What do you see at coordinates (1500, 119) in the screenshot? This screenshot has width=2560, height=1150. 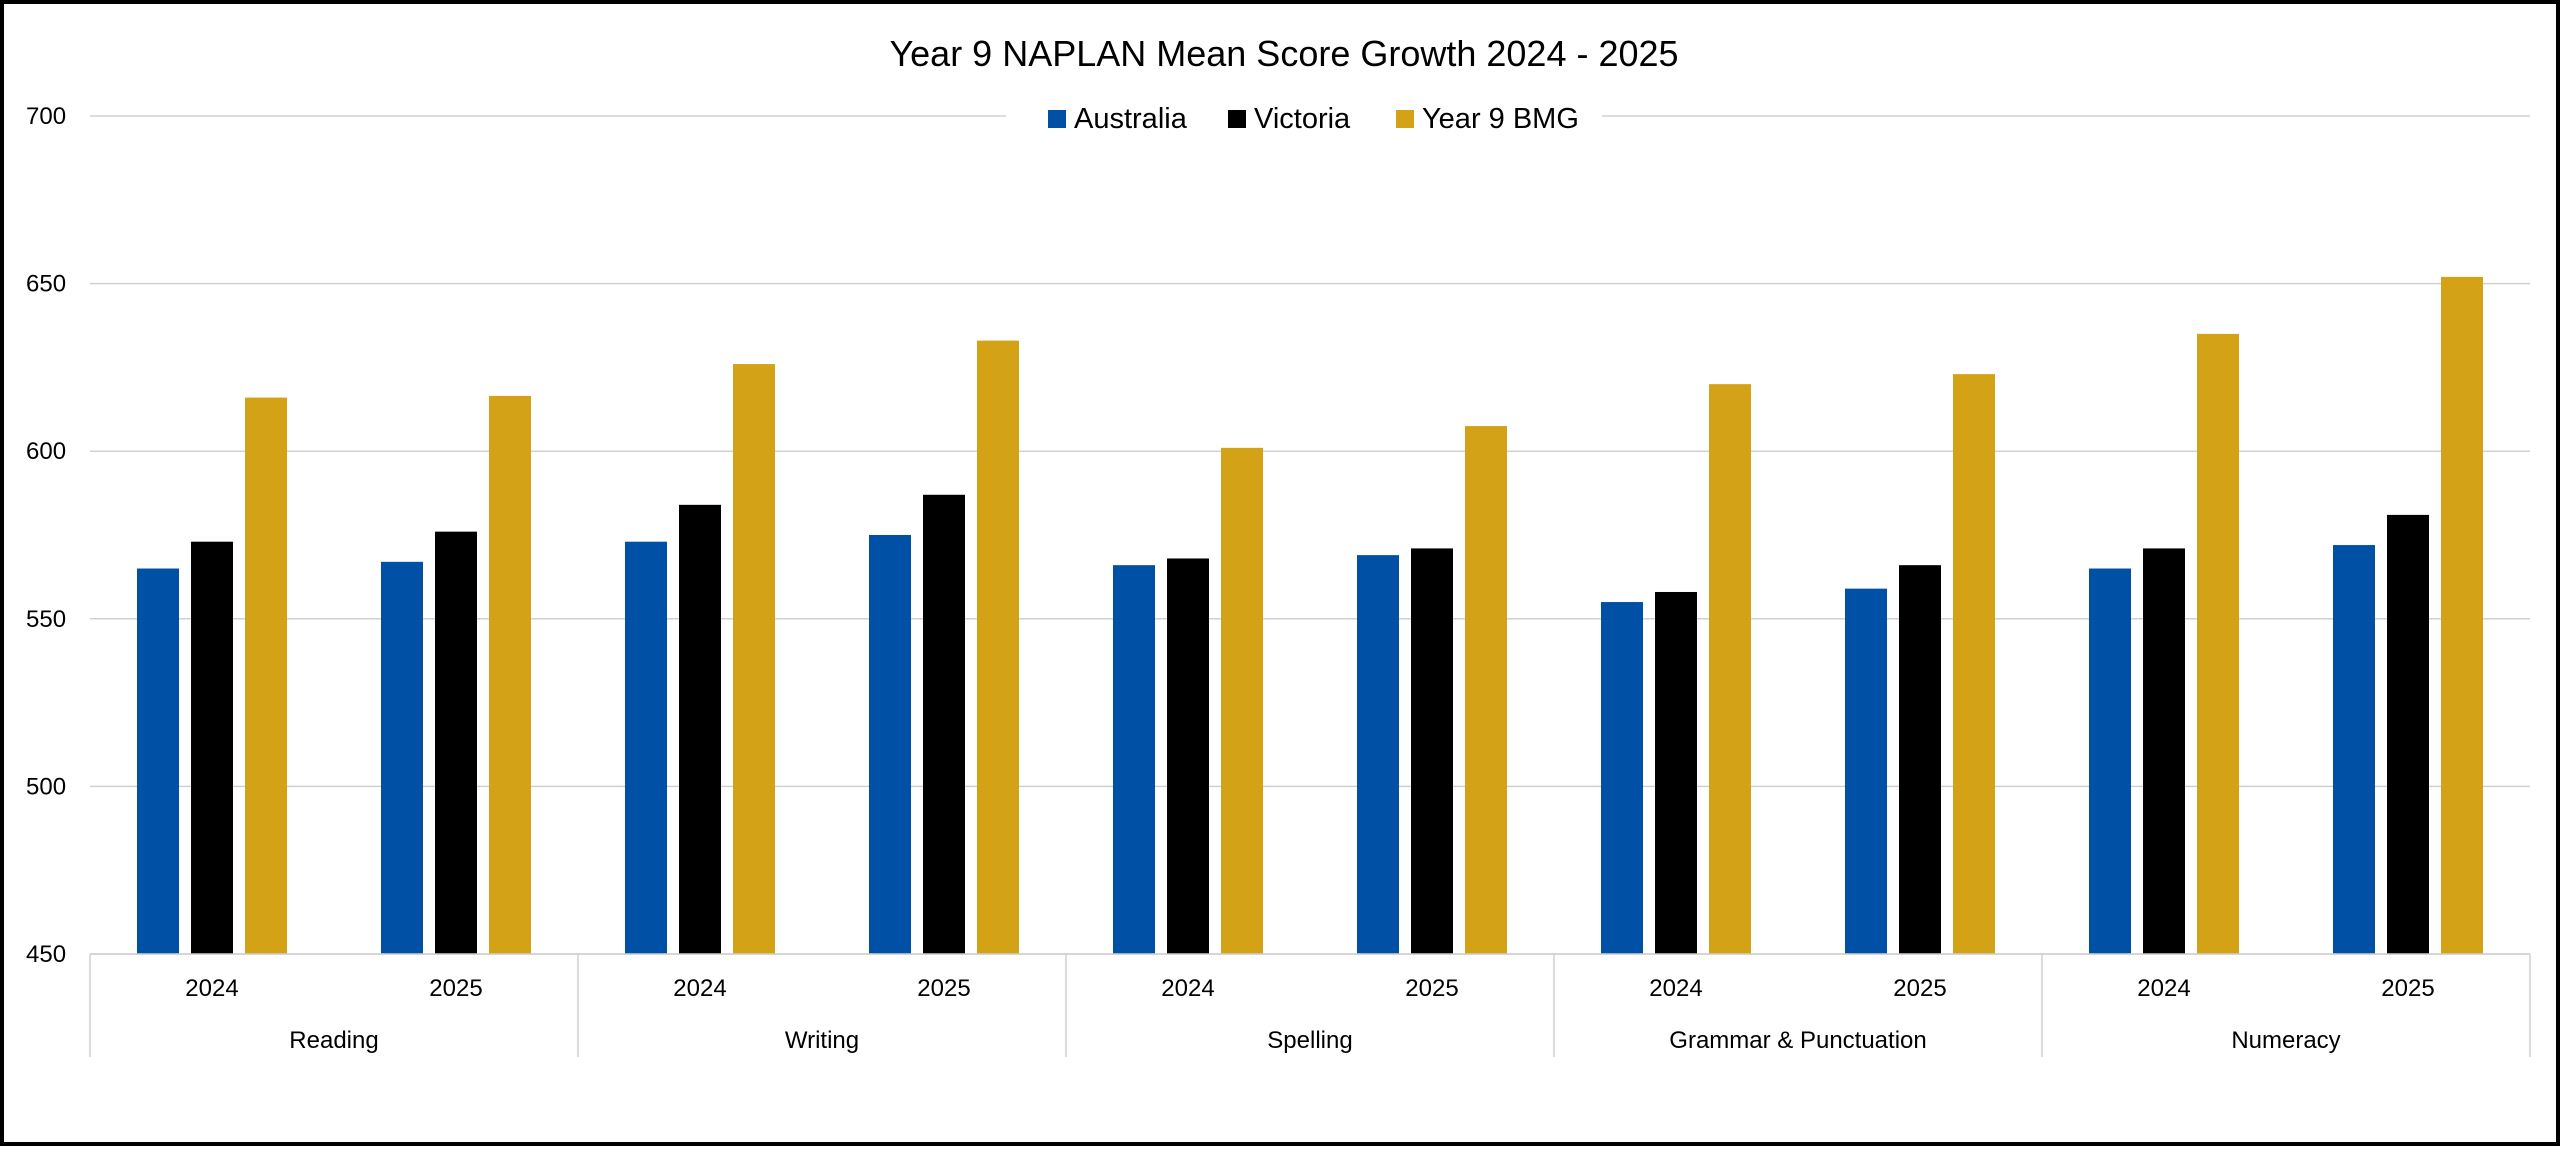 I see `legend-label: Year 9 BMG` at bounding box center [1500, 119].